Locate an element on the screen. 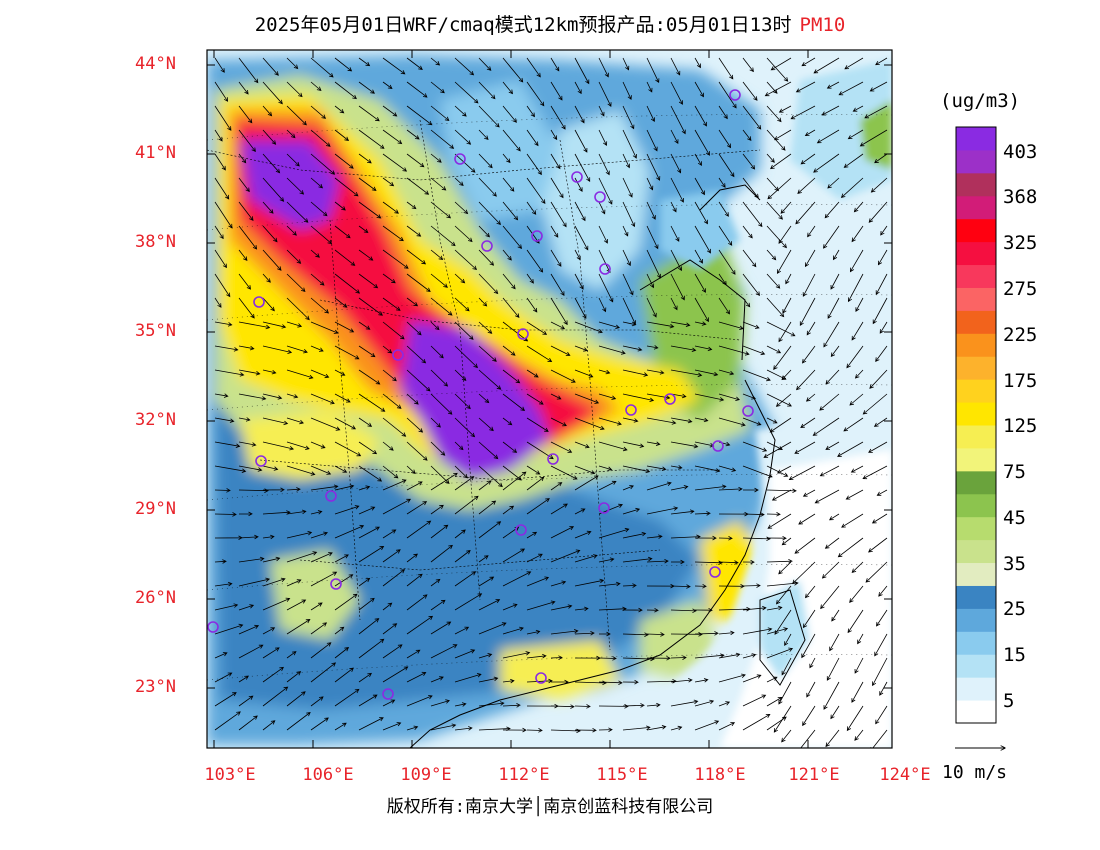  colorbar-swatch is located at coordinates (976, 620).